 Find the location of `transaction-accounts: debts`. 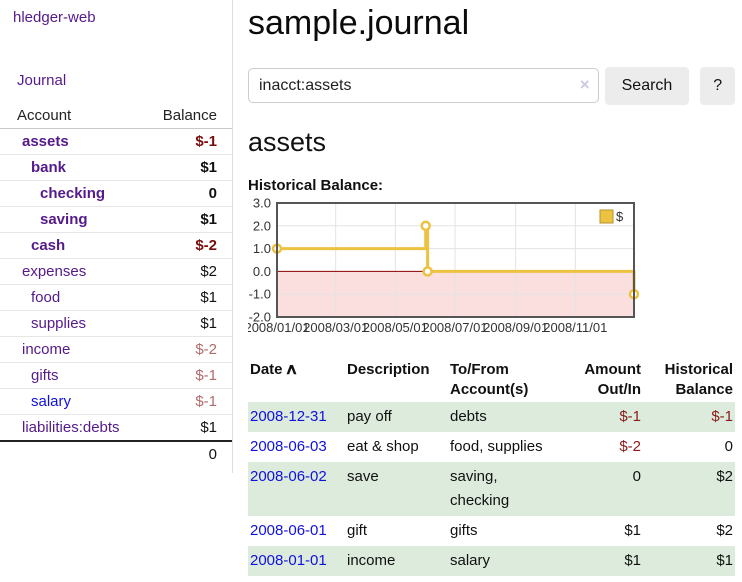

transaction-accounts: debts is located at coordinates (468, 416).